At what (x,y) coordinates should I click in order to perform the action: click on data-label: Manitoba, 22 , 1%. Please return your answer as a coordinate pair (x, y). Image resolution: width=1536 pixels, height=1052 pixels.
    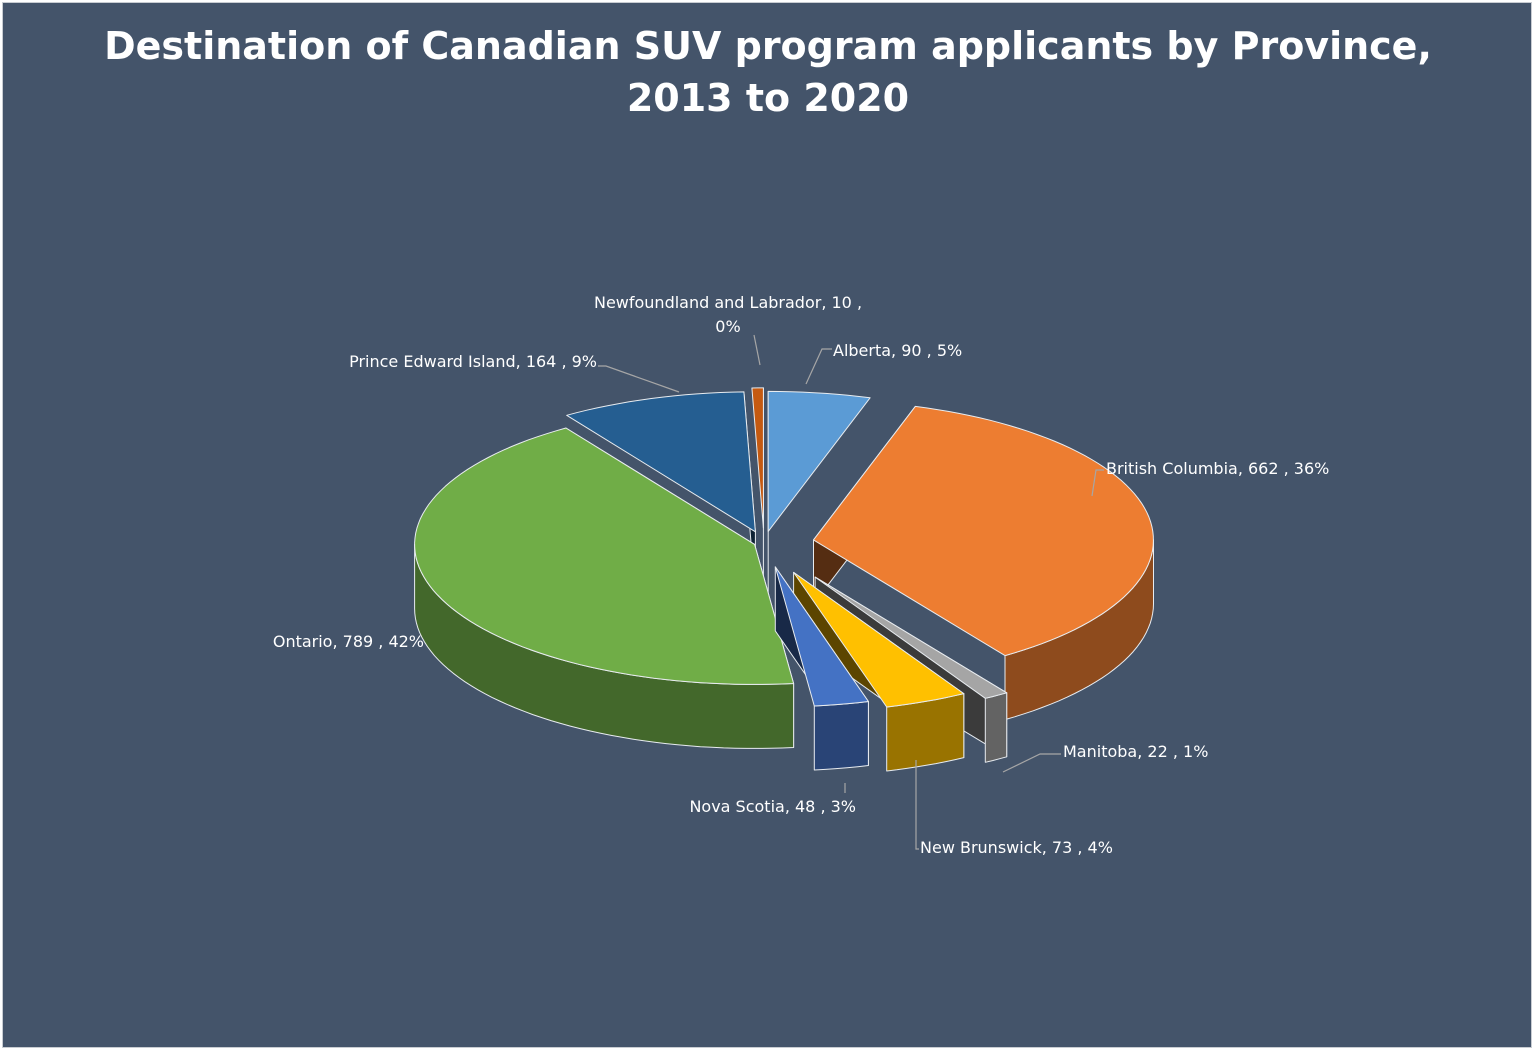
    Looking at the image, I should click on (1135, 751).